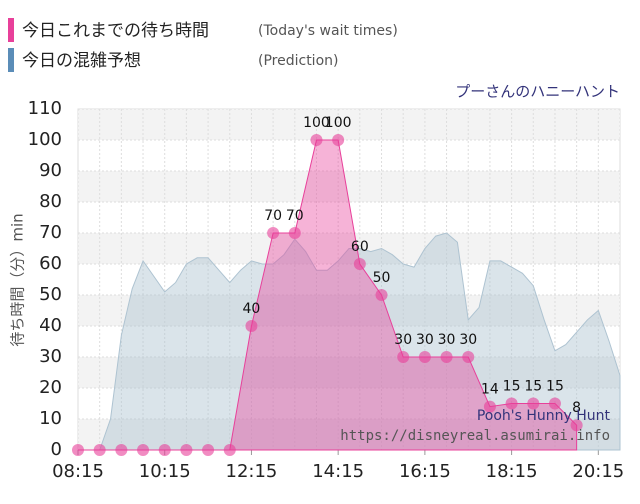 The image size is (640, 504). Describe the element at coordinates (45, 139) in the screenshot. I see `y-tick-label: 100` at that location.